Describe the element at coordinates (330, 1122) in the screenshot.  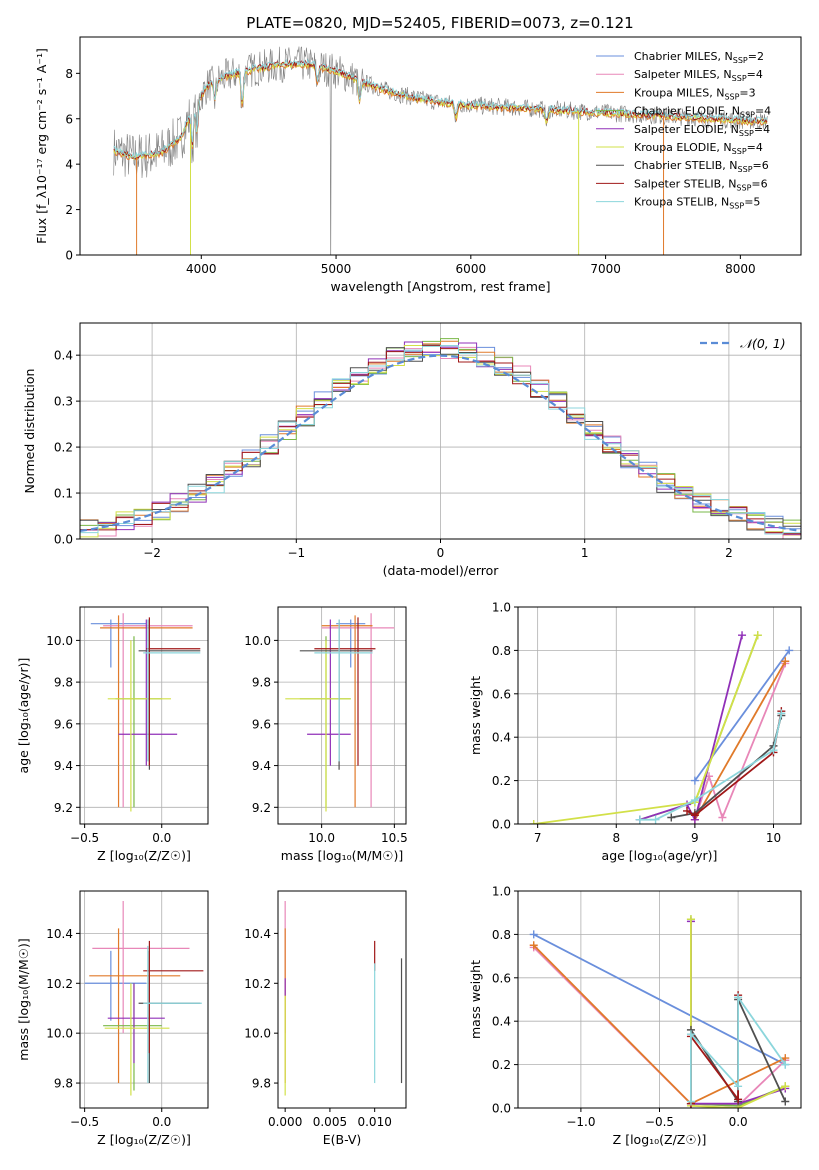
I see `x-tick-label: 0.005` at that location.